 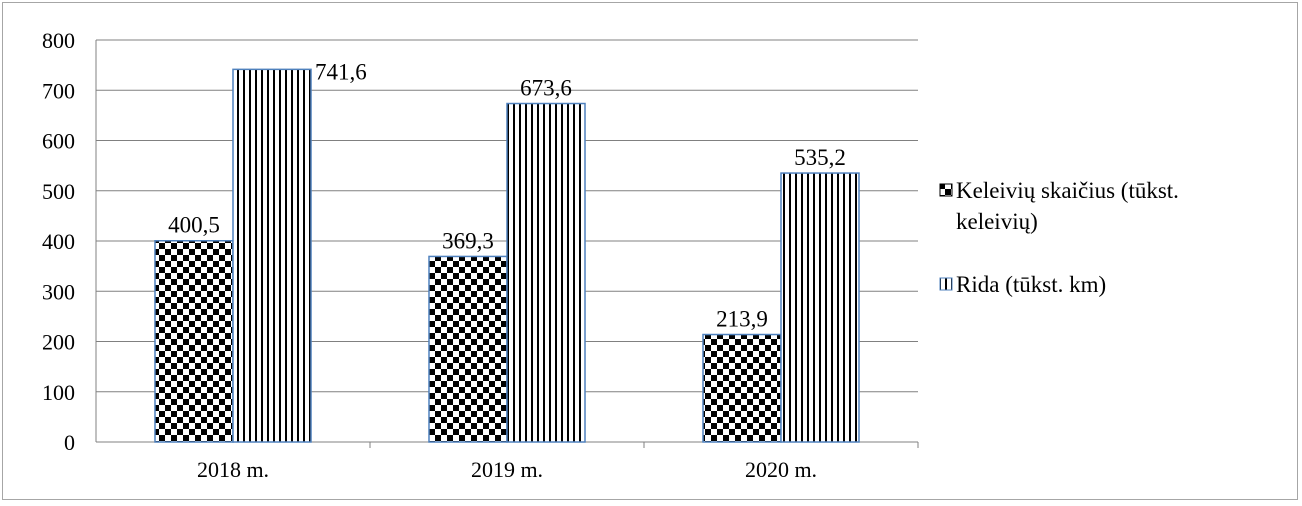 I want to click on y-tick-label: 0, so click(x=69, y=442).